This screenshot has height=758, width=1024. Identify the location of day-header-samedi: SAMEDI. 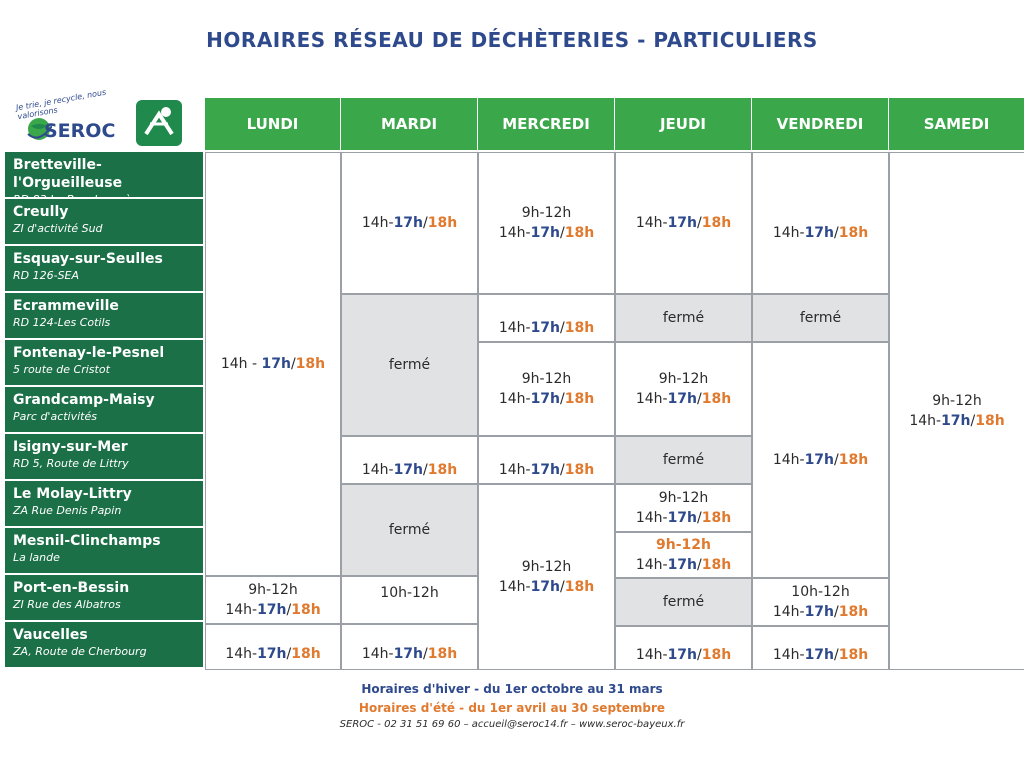
(956, 124).